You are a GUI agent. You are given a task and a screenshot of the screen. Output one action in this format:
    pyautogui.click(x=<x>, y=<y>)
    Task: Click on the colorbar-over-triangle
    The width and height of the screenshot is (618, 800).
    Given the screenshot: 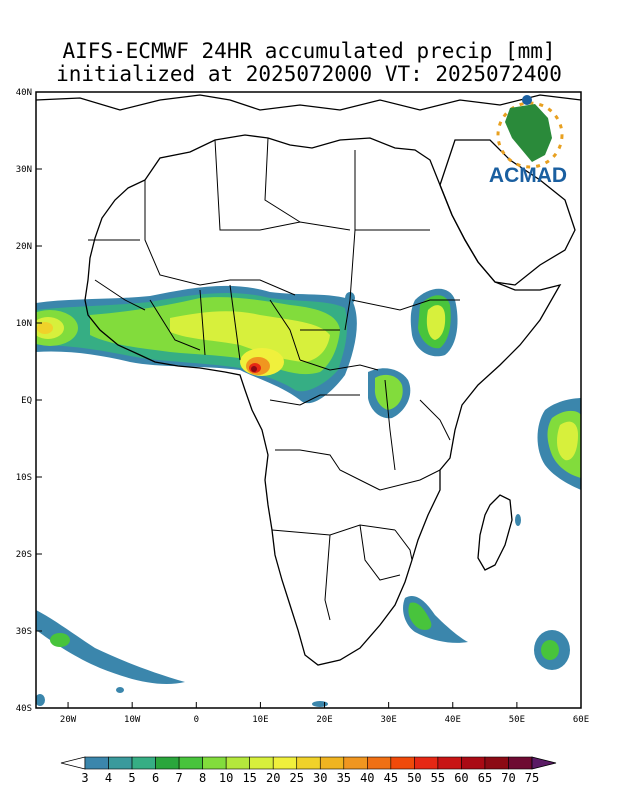 What is the action you would take?
    pyautogui.click(x=544, y=763)
    